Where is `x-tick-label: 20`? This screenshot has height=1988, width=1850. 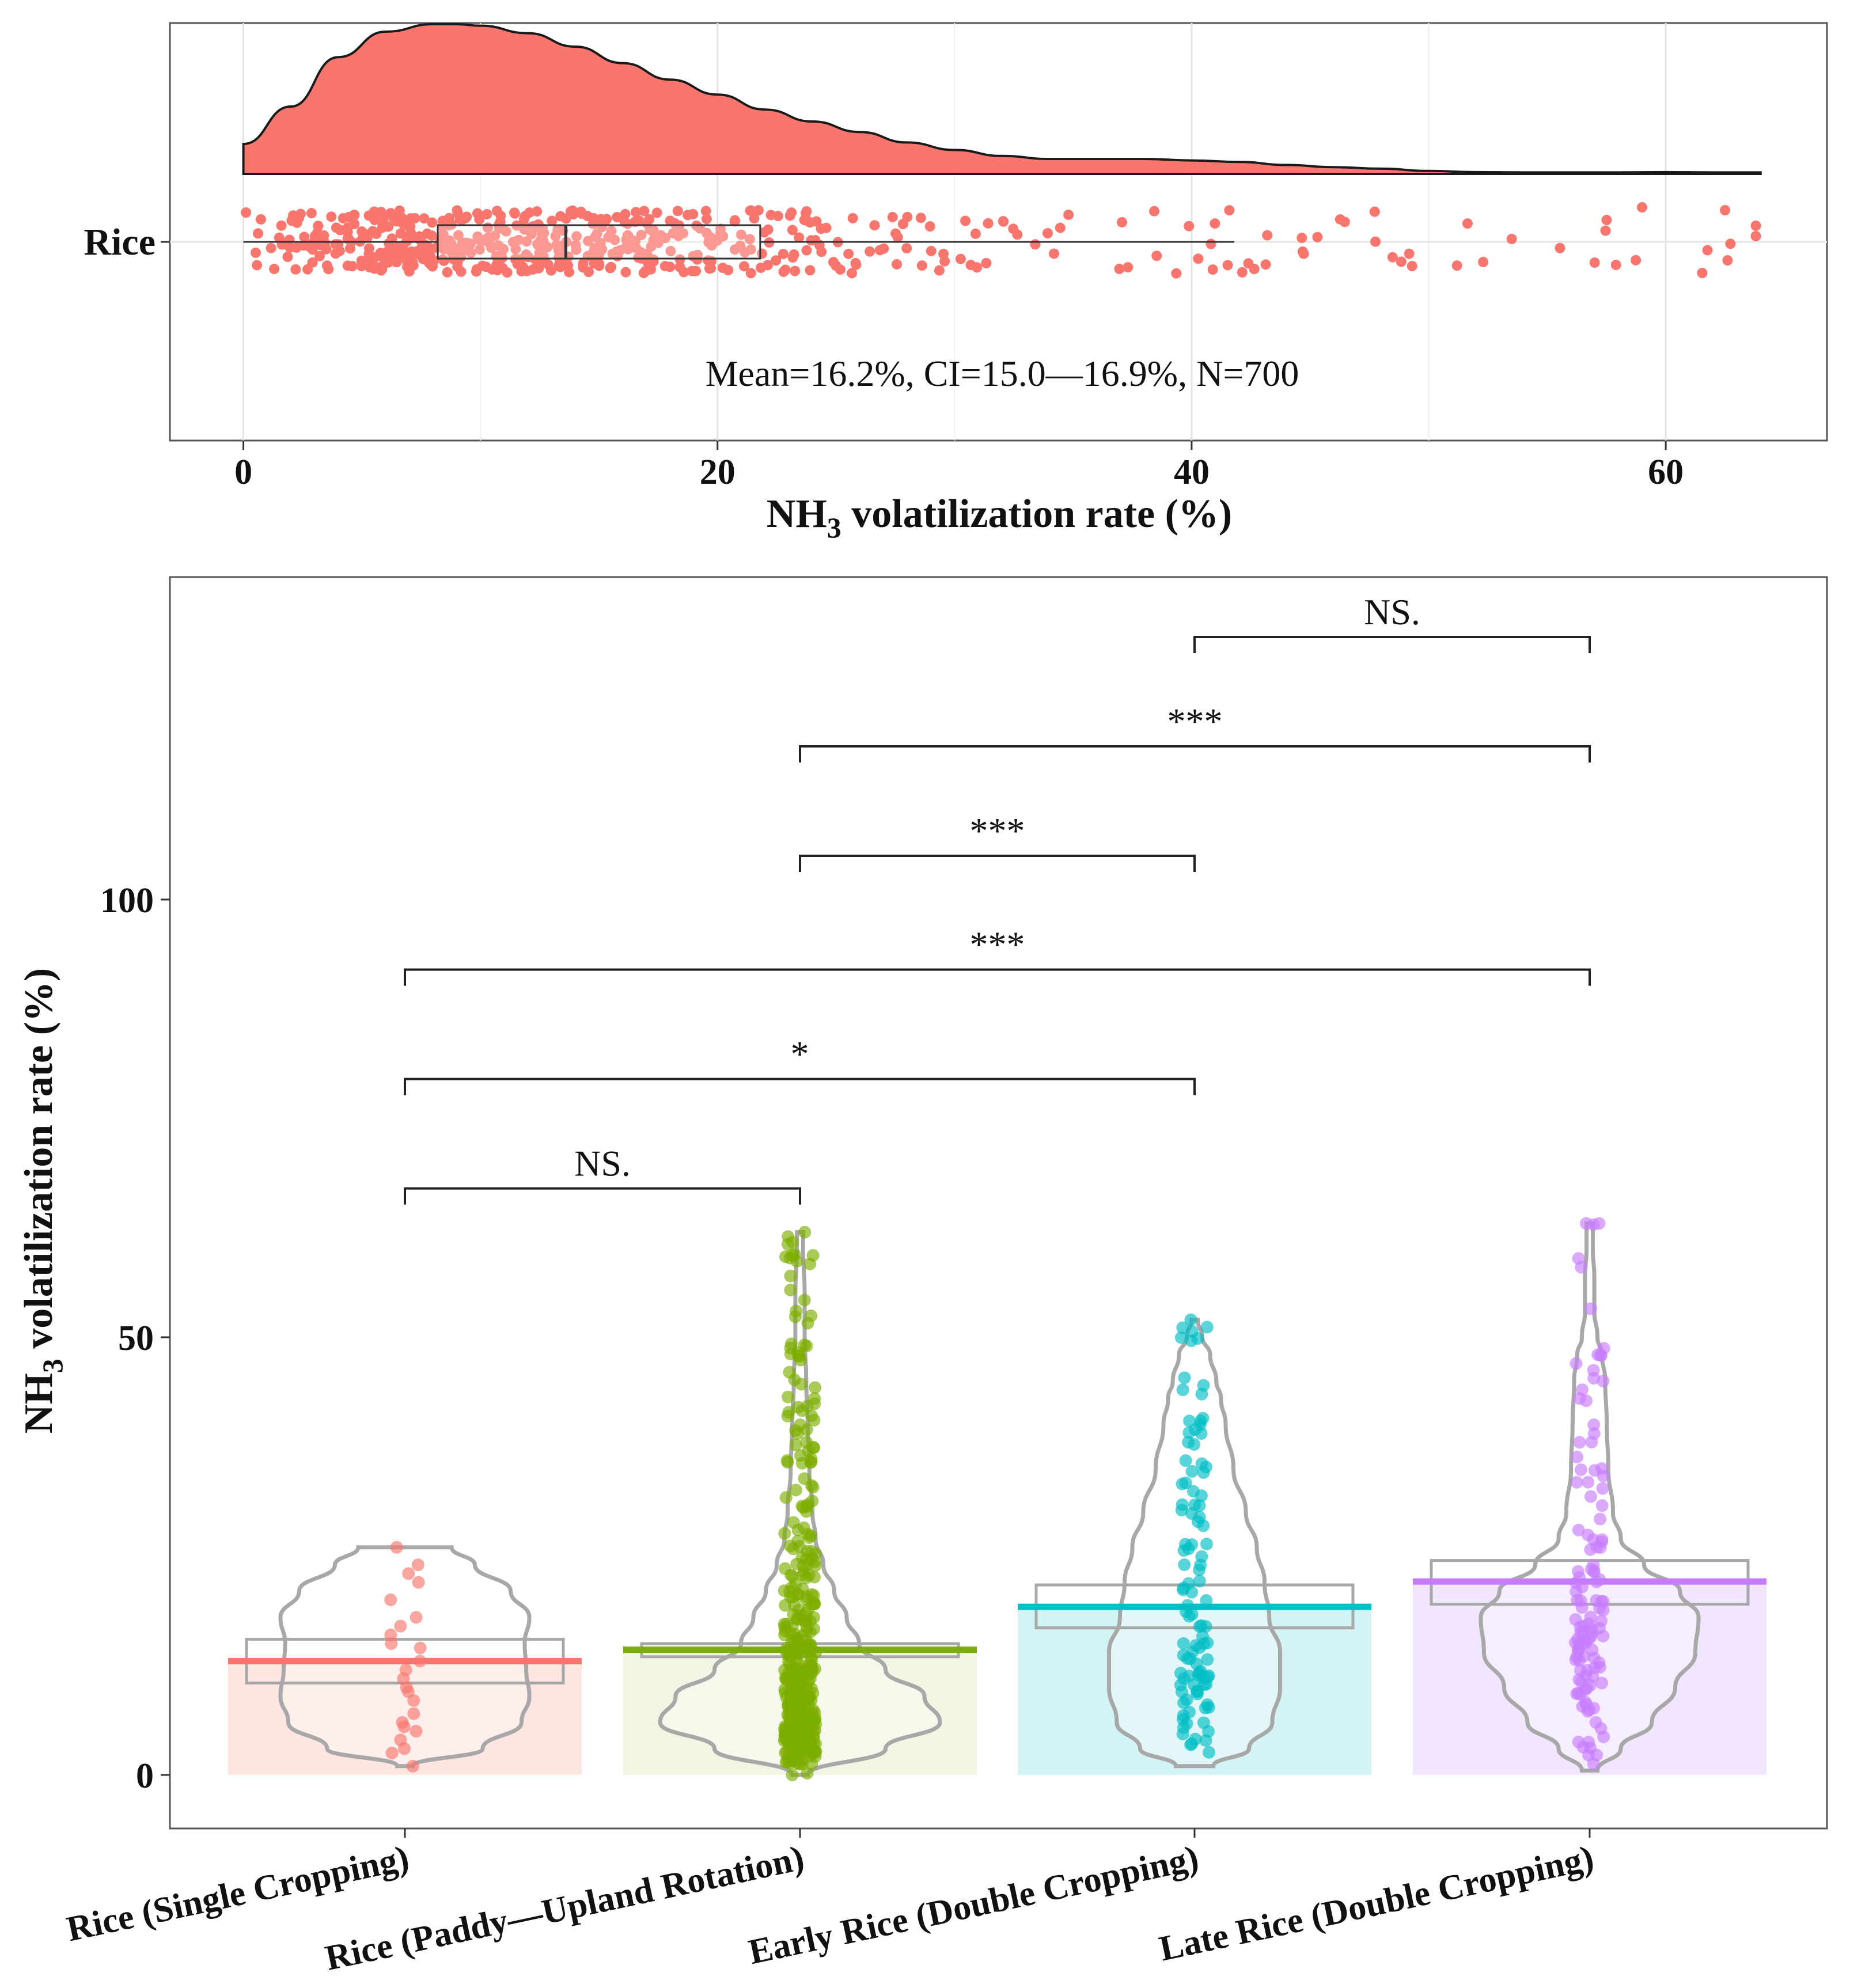
x-tick-label: 20 is located at coordinates (718, 472).